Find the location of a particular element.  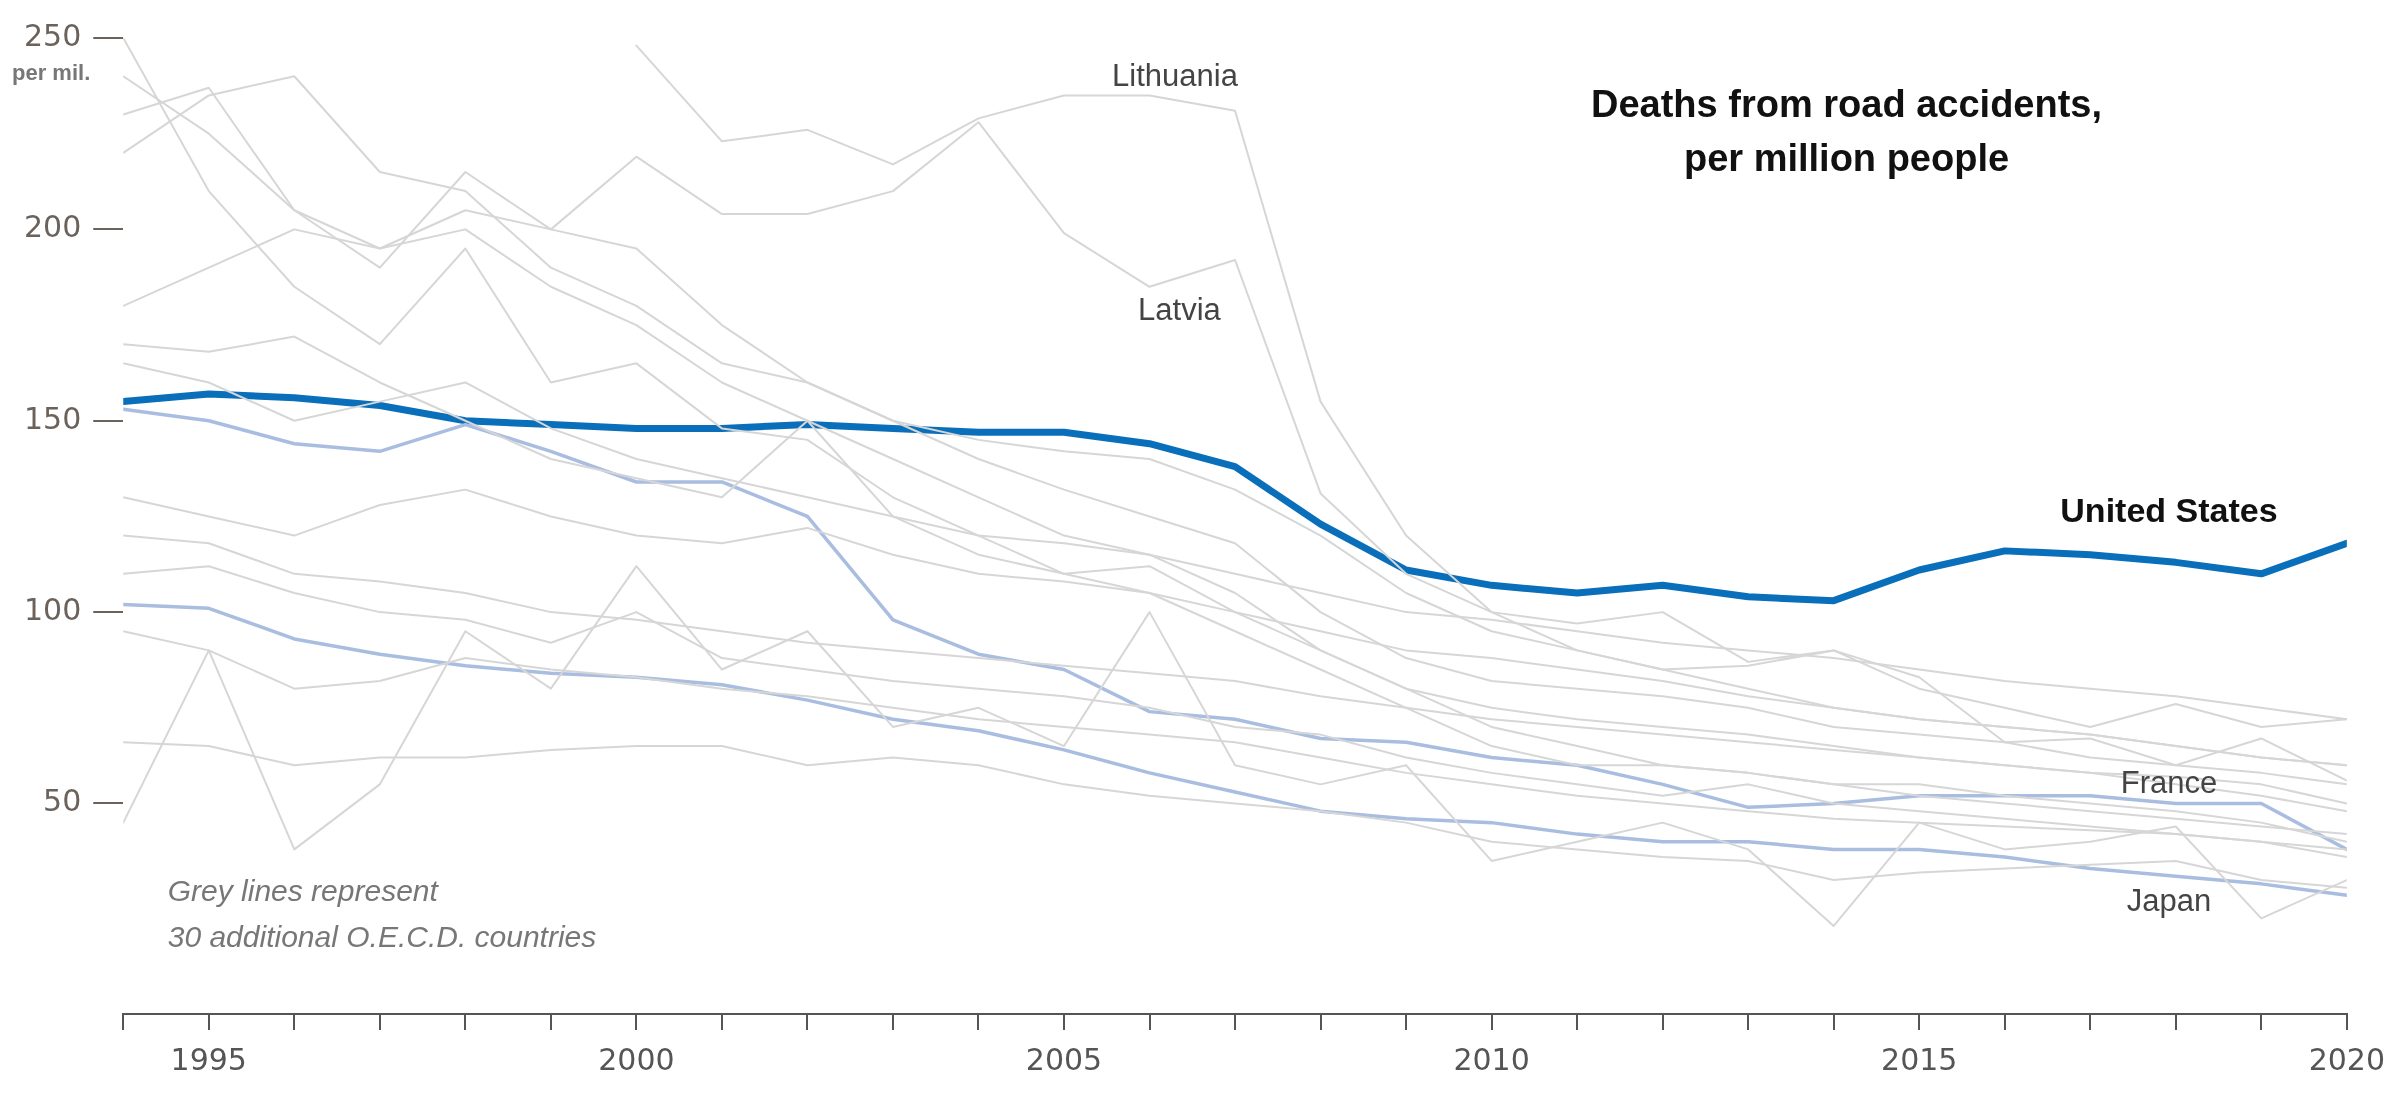

x-tick-label: 2015 is located at coordinates (1919, 1059).